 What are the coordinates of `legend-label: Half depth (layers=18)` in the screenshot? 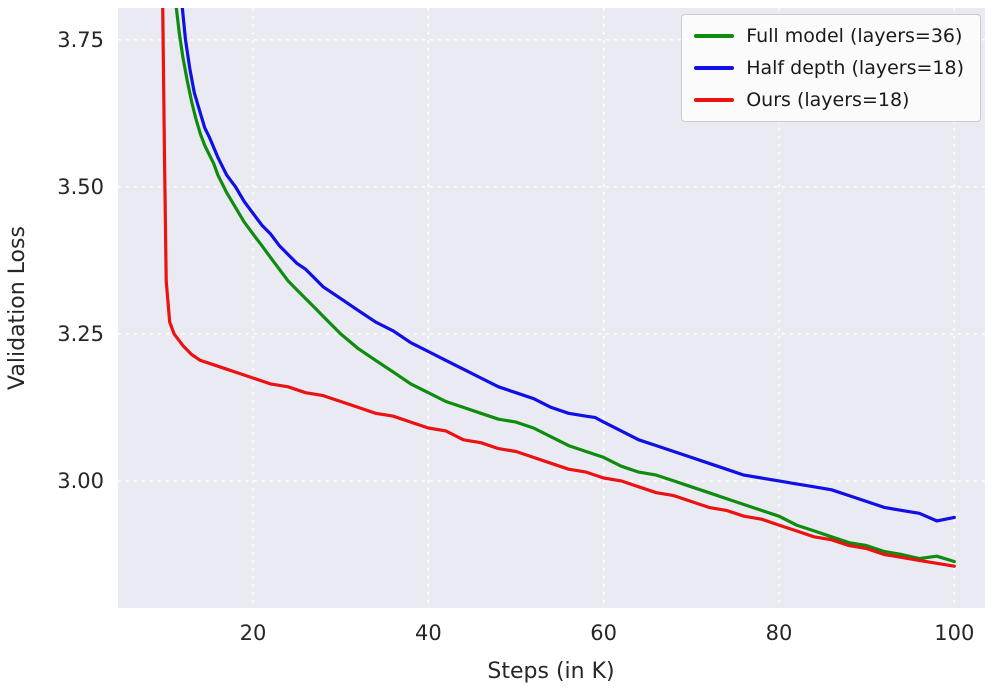 It's located at (855, 67).